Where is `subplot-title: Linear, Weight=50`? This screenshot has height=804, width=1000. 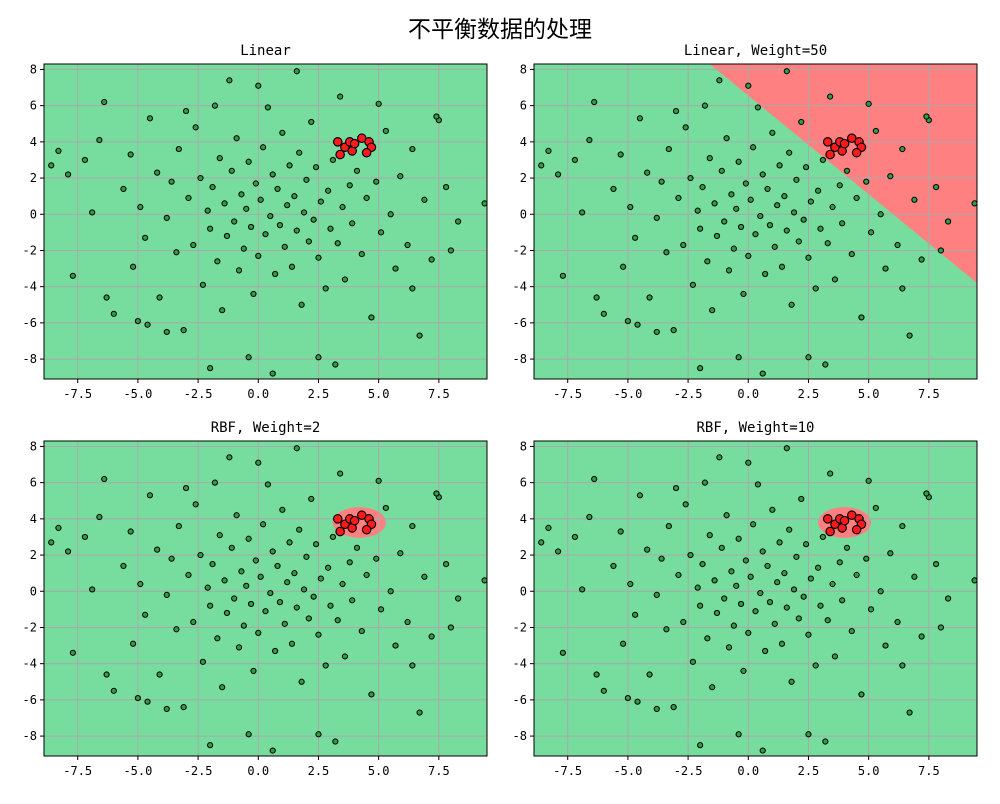
subplot-title: Linear, Weight=50 is located at coordinates (755, 51).